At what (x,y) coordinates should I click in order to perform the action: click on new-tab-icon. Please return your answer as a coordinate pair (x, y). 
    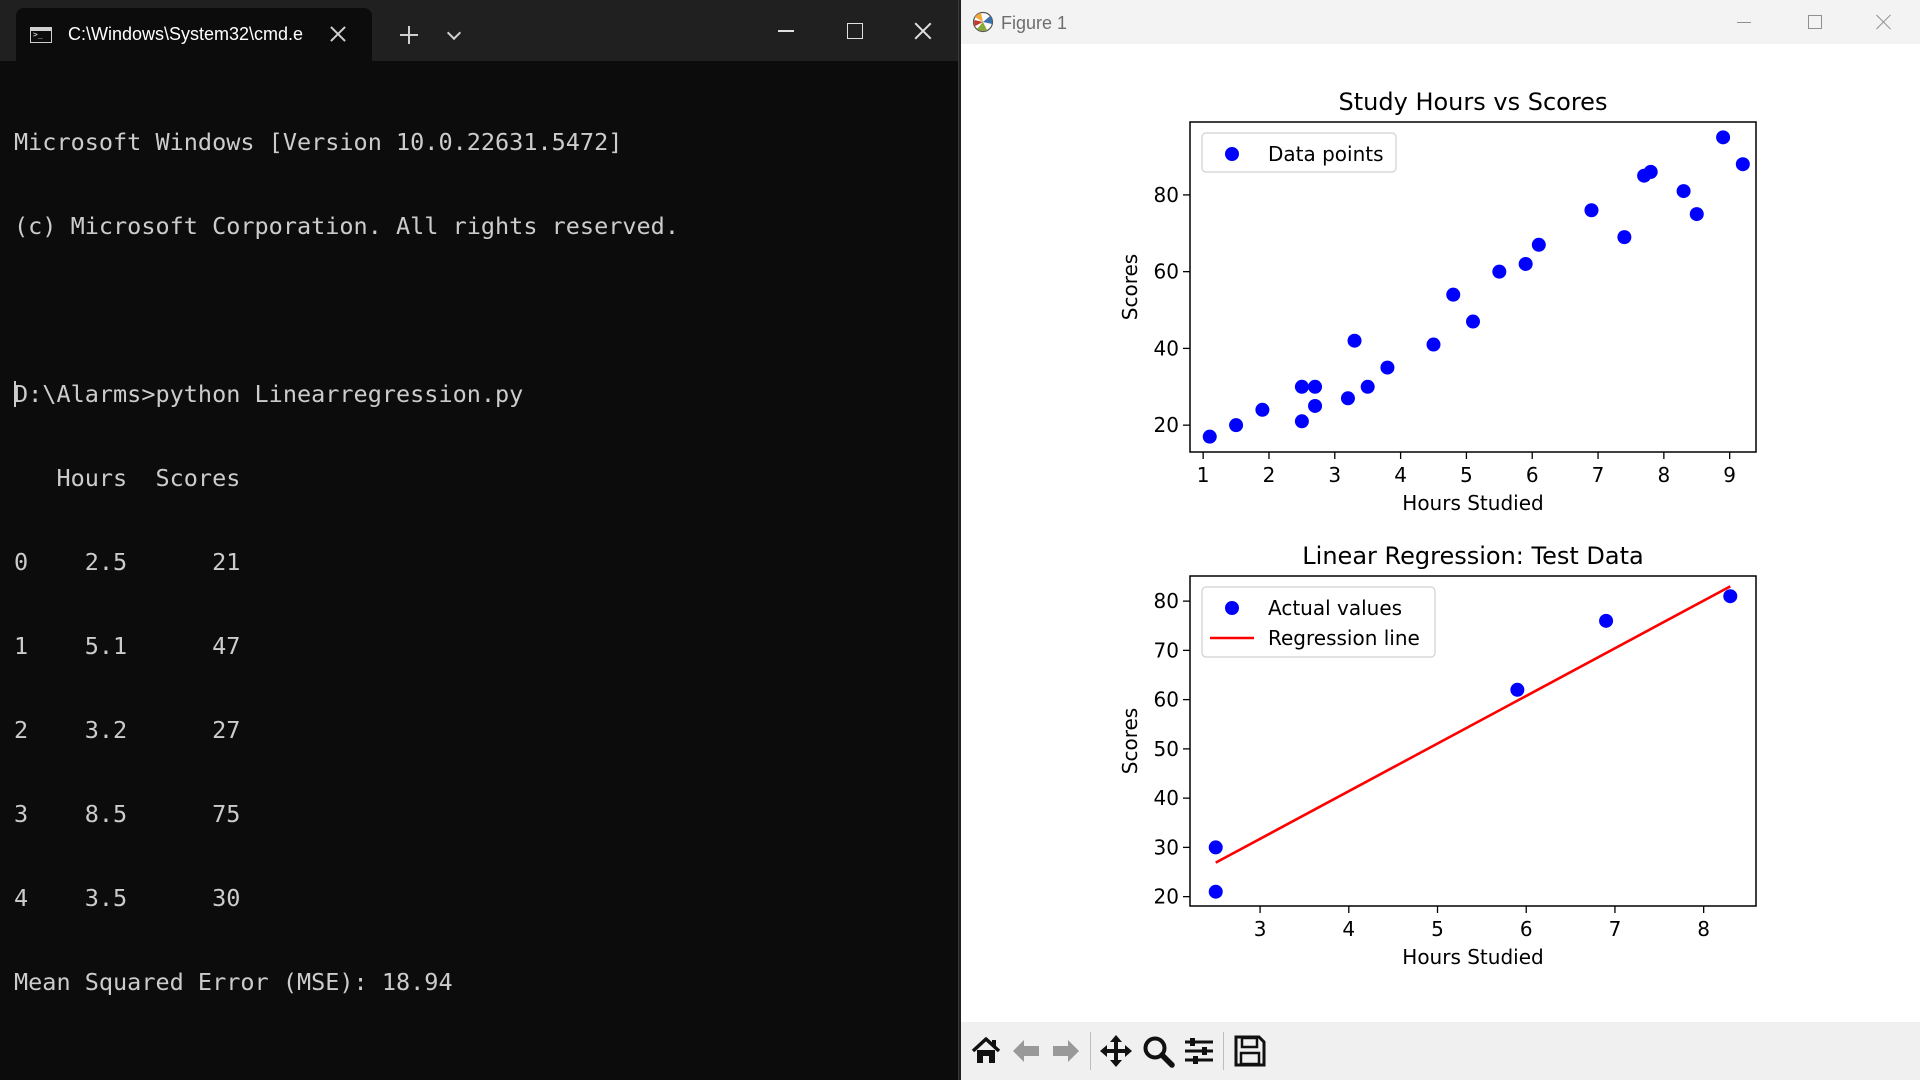
    Looking at the image, I should click on (409, 35).